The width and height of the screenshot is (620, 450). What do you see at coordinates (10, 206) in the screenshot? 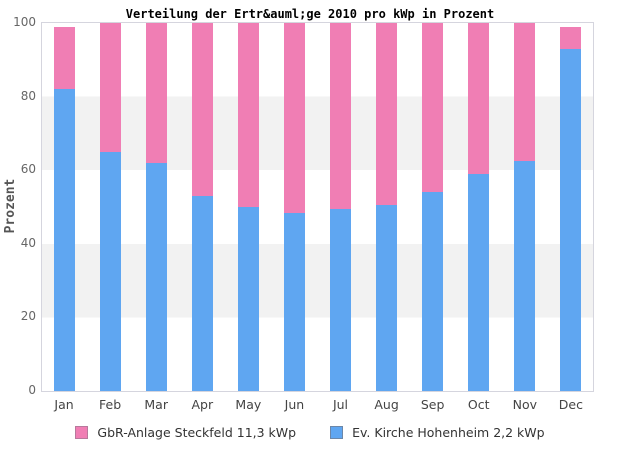
I see `y-axis-label: Prozent` at bounding box center [10, 206].